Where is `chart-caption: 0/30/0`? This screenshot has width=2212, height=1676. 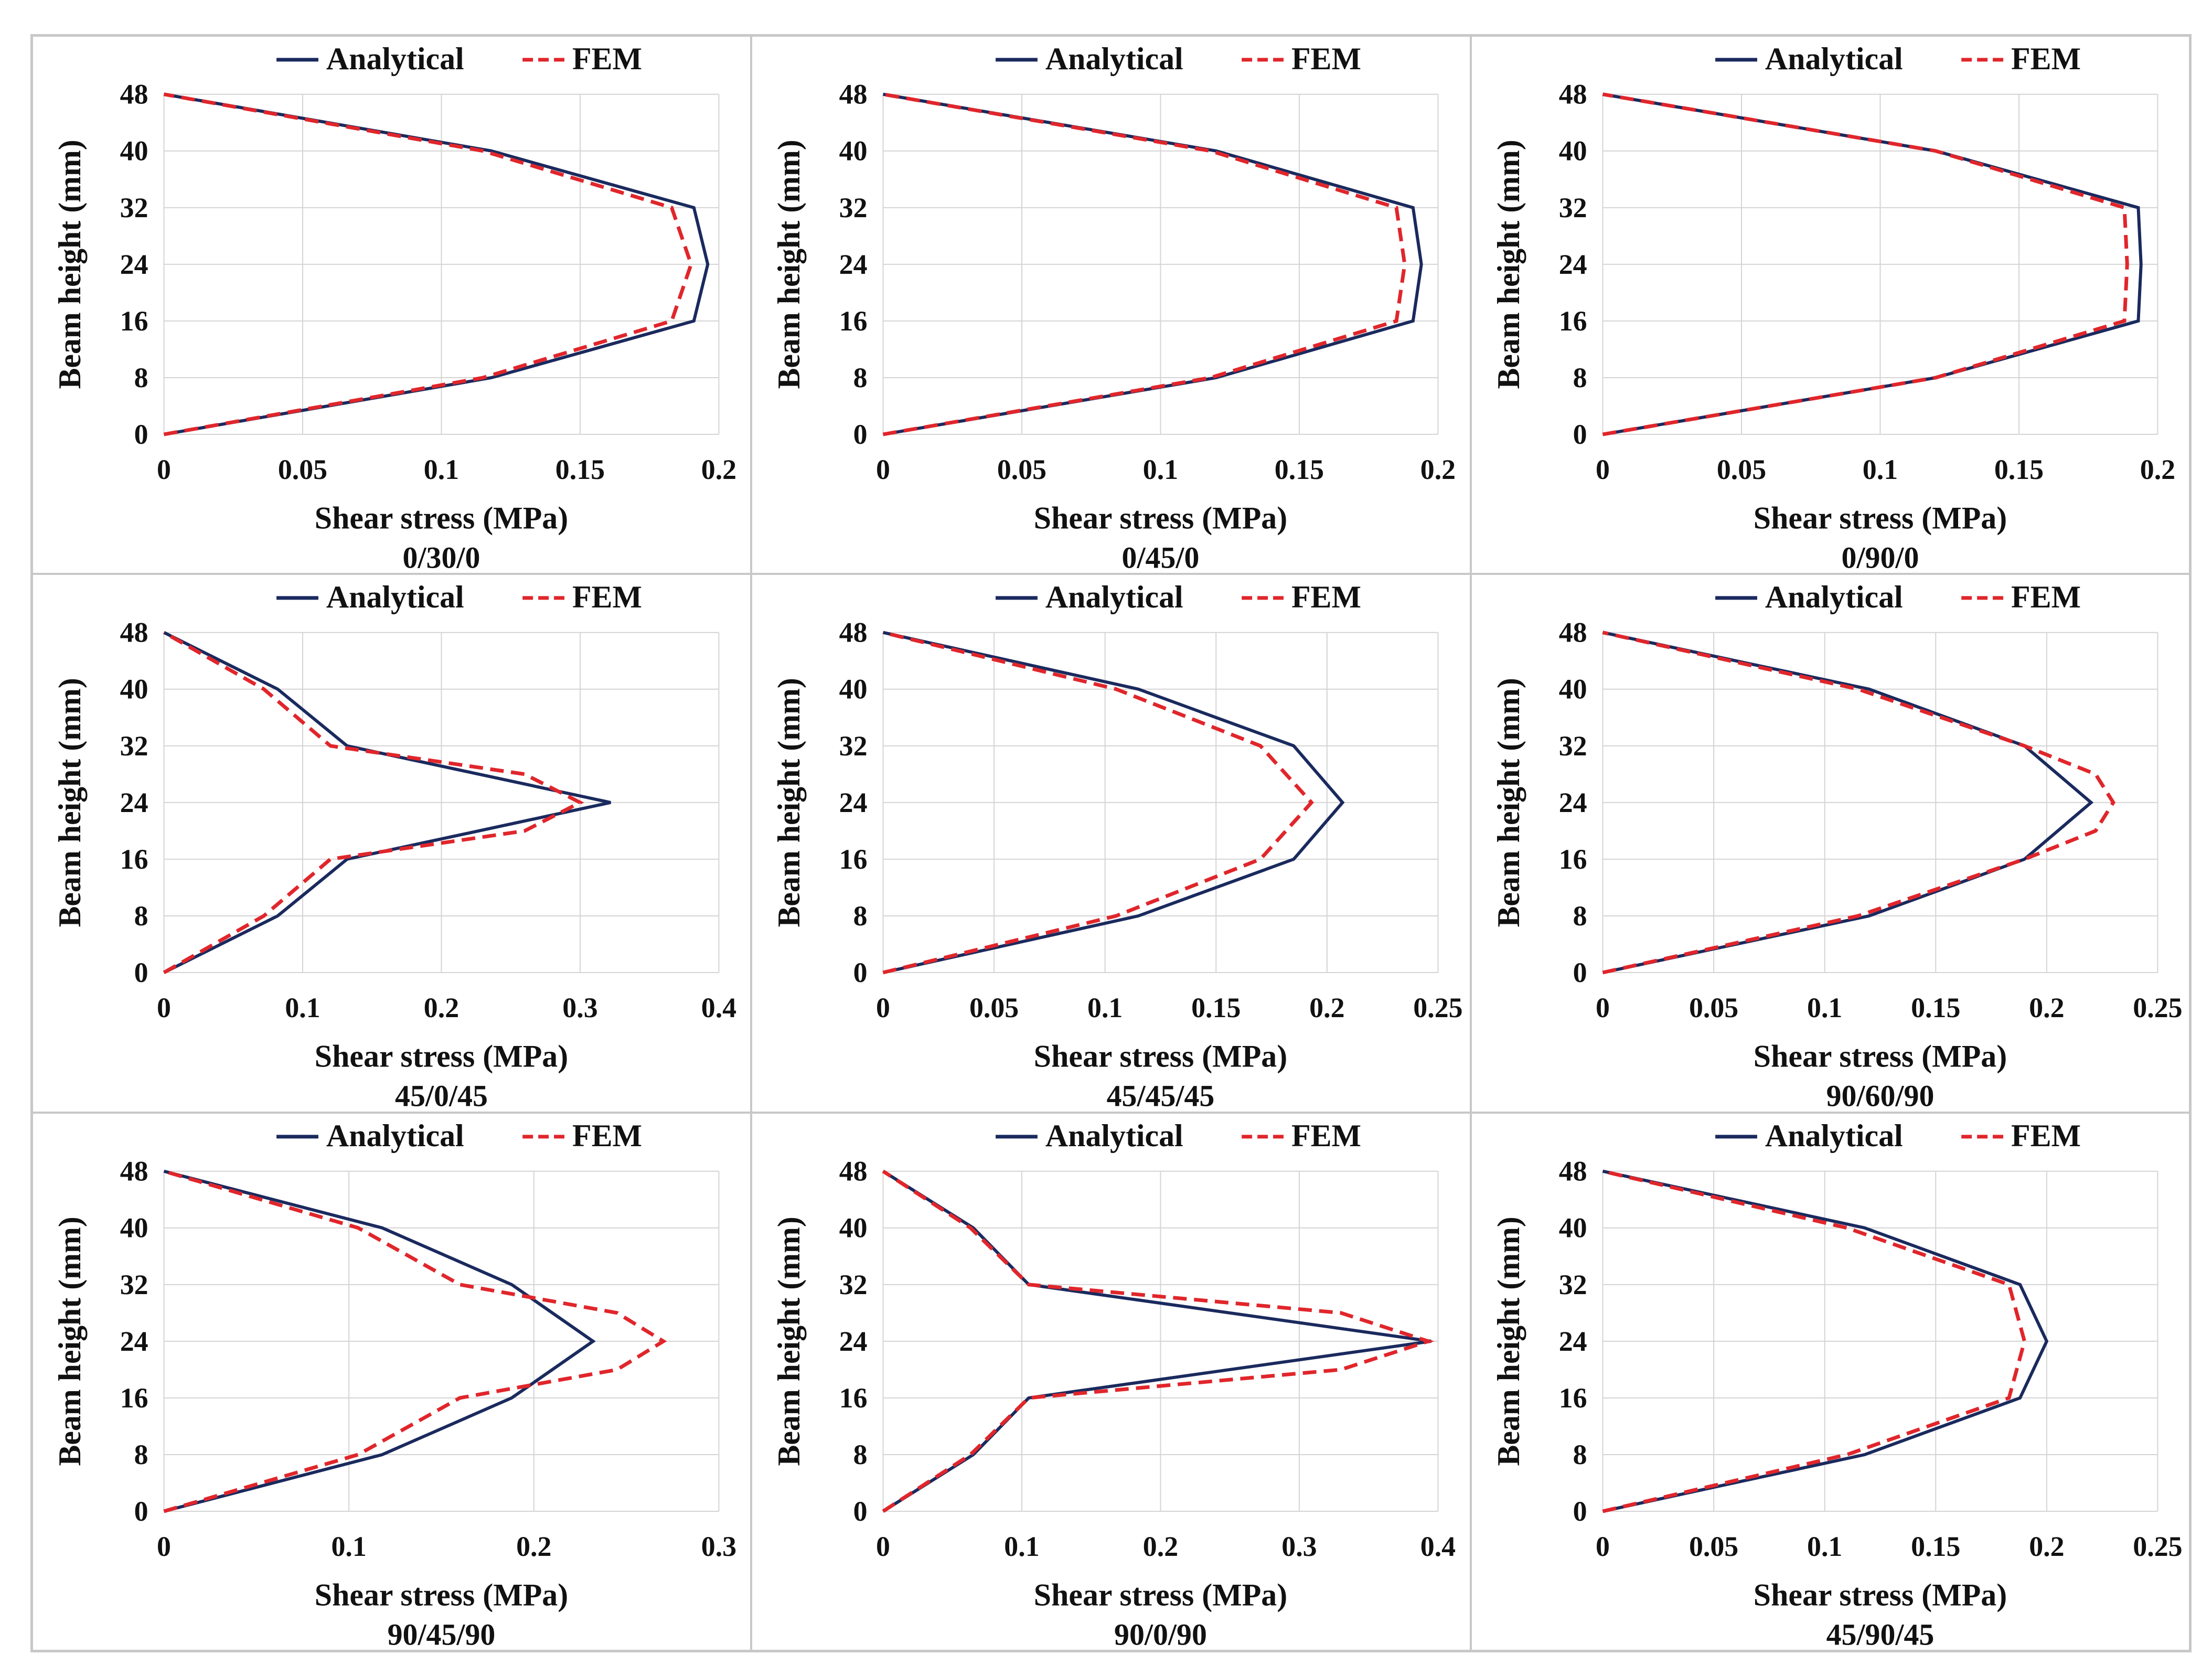 chart-caption: 0/30/0 is located at coordinates (442, 556).